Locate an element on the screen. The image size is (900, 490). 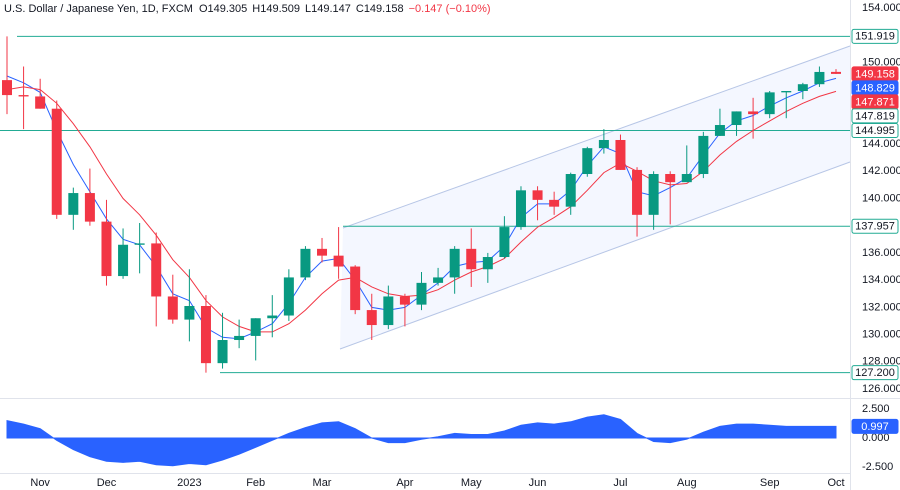
level-label: 151.919 is located at coordinates (875, 37).